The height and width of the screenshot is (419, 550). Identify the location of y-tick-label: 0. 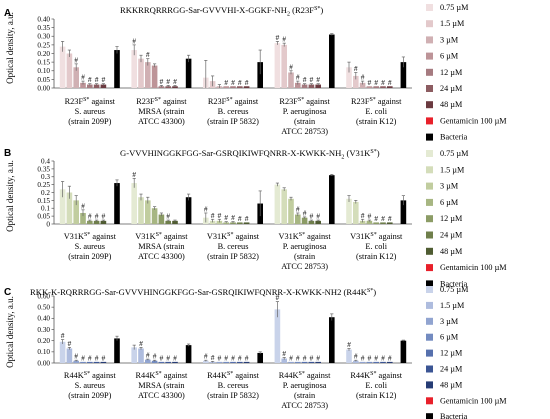
(48, 224).